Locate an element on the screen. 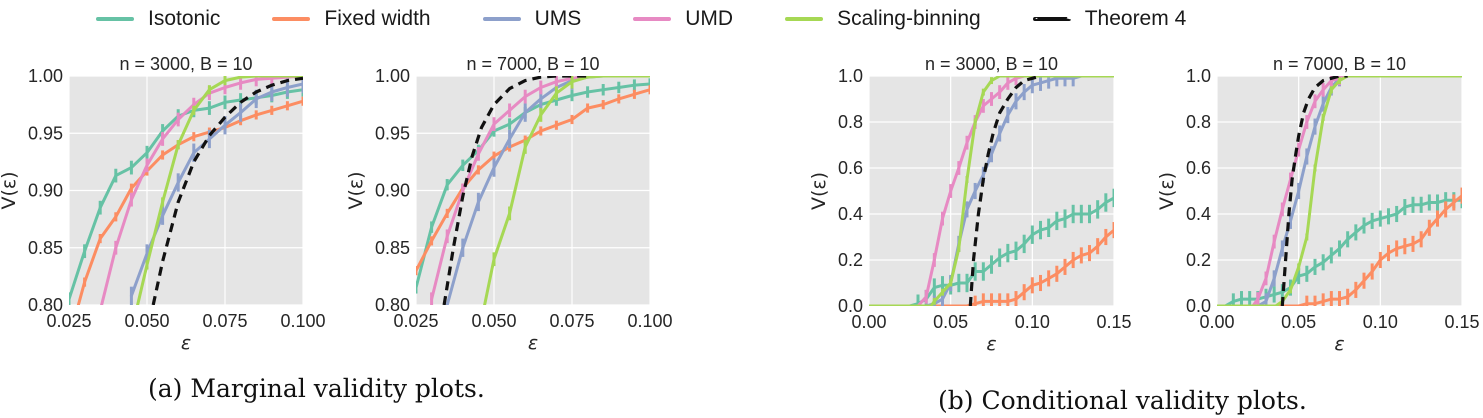 This screenshot has width=1483, height=418. caption-marginal: (a) Marginal validity plots. is located at coordinates (316, 388).